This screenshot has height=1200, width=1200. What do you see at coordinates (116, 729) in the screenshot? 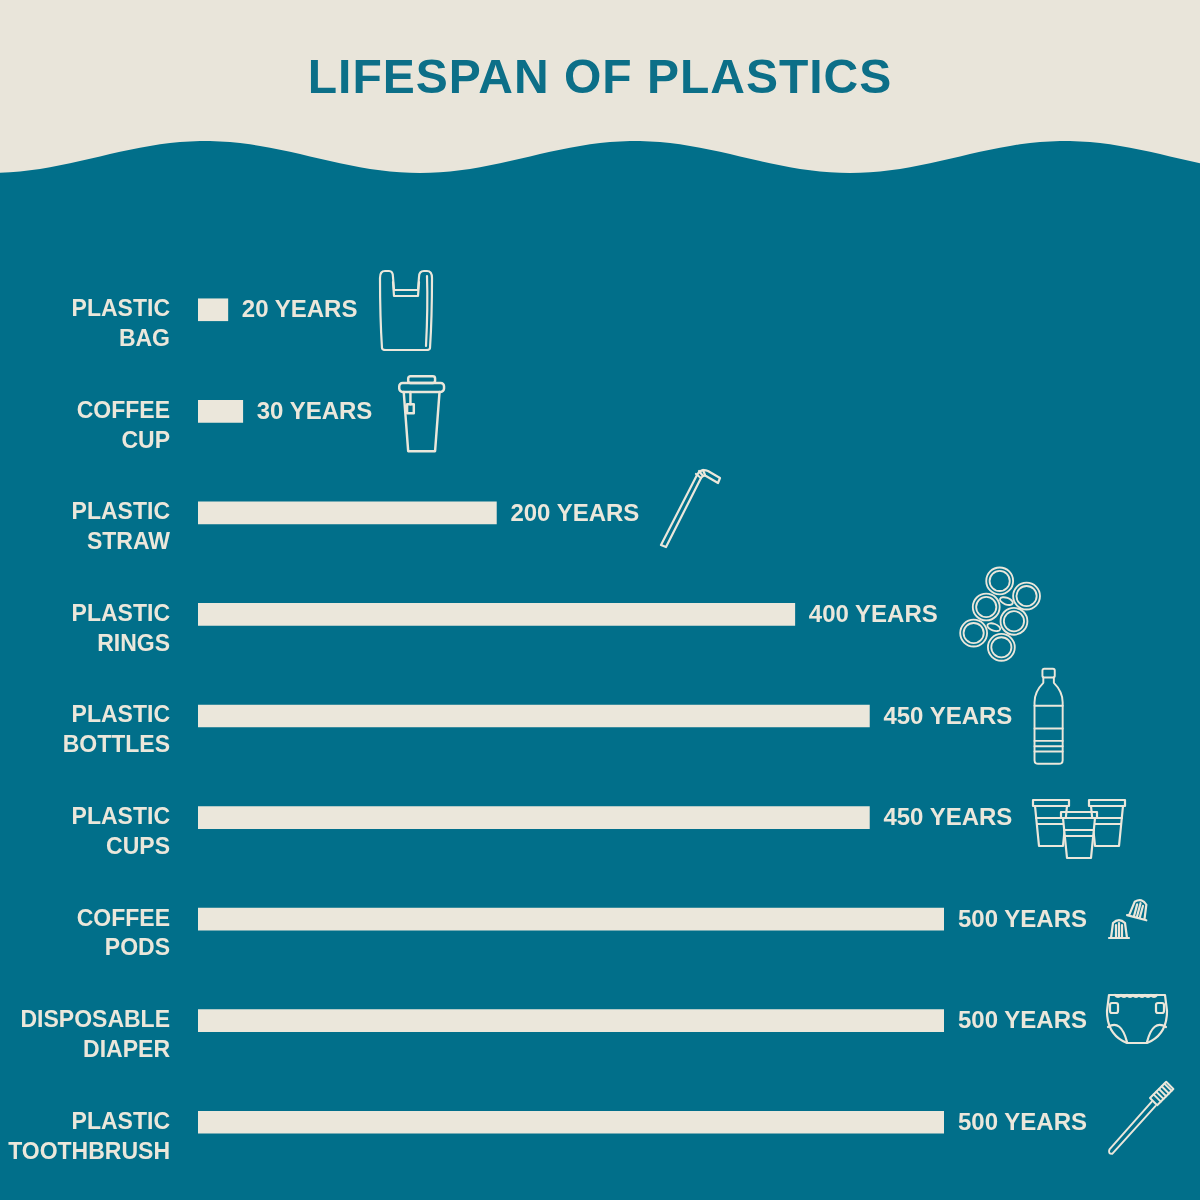
I see `y-tick-label: PLASTIC BOTTLES` at bounding box center [116, 729].